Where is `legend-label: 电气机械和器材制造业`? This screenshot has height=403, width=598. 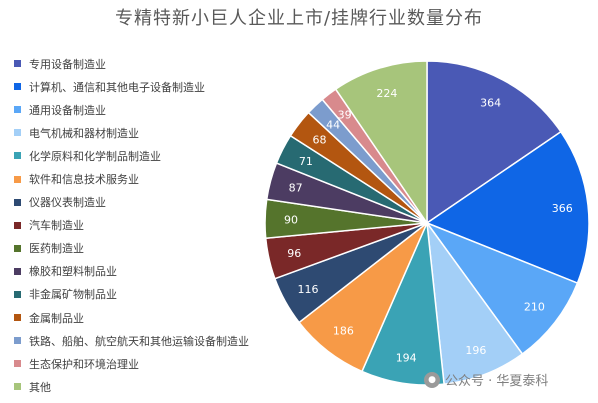
legend-label: 电气机械和器材制造业 is located at coordinates (84, 133).